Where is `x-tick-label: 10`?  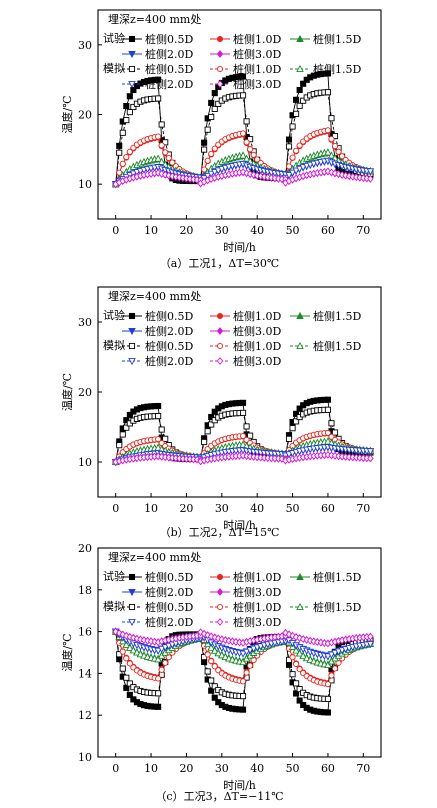 x-tick-label: 10 is located at coordinates (151, 230).